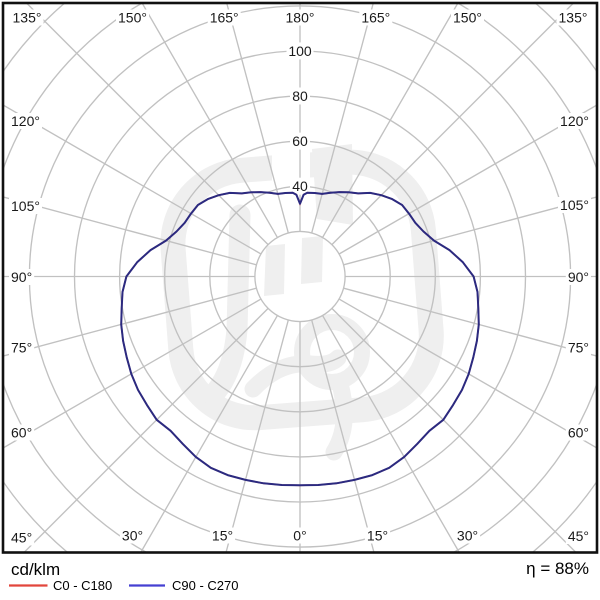 The image size is (600, 600). What do you see at coordinates (299, 536) in the screenshot?
I see `svg-text: 0°` at bounding box center [299, 536].